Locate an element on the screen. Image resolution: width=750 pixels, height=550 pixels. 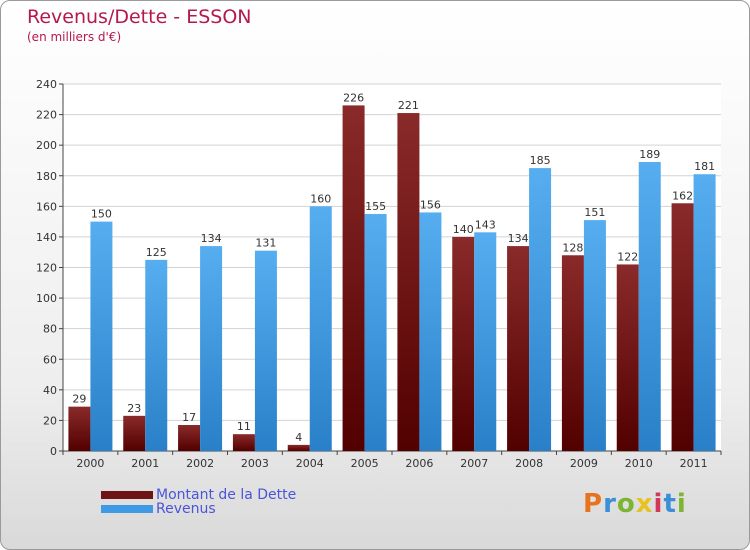
y-tick-label: 120 is located at coordinates (46, 268).